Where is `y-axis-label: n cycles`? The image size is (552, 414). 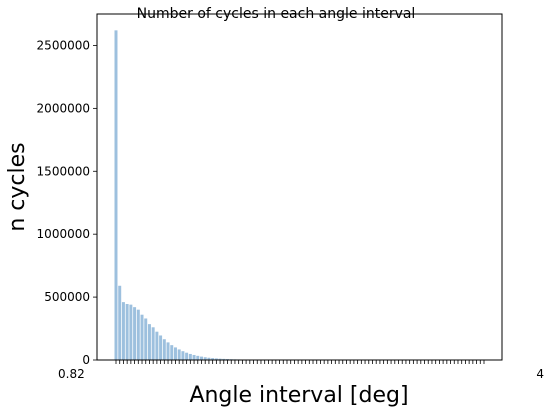
y-axis-label: n cycles is located at coordinates (17, 186).